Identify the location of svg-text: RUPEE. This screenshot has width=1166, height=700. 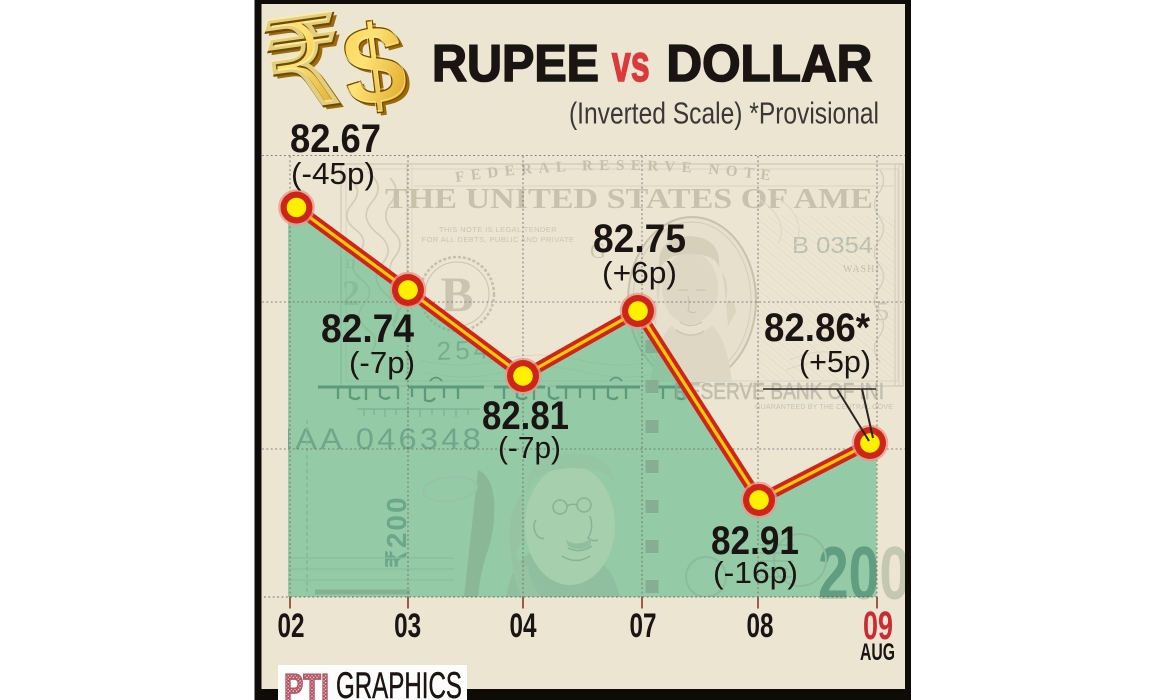
(515, 64).